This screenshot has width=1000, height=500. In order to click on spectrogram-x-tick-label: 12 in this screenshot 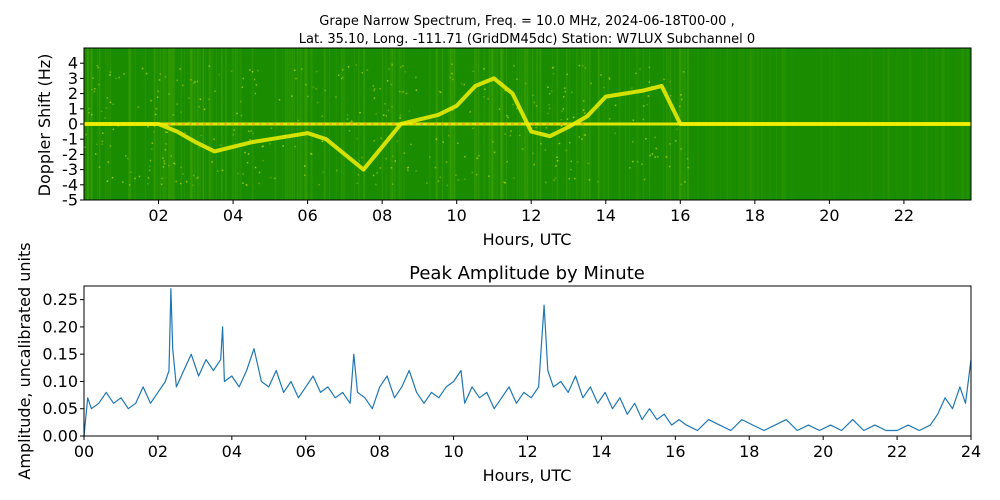, I will do `click(531, 215)`.